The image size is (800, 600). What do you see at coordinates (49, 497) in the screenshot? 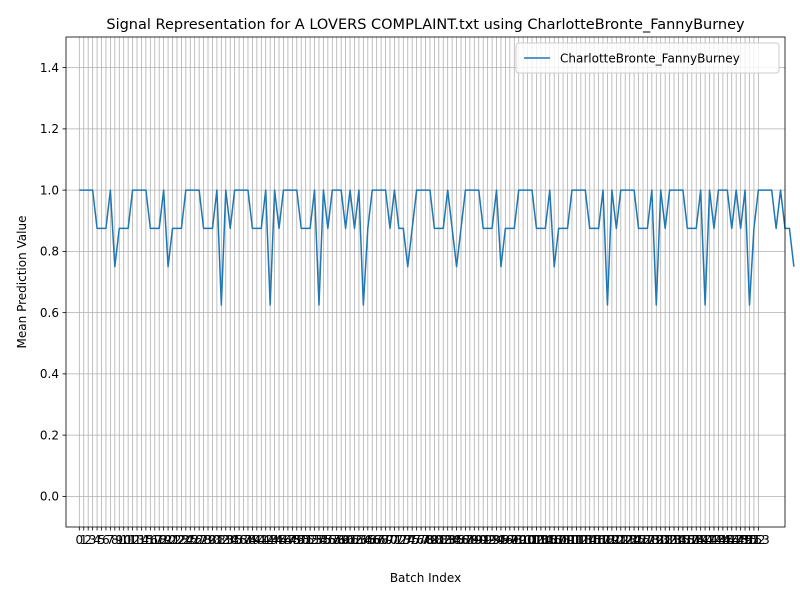
I see `y-tick-label: 0.0` at bounding box center [49, 497].